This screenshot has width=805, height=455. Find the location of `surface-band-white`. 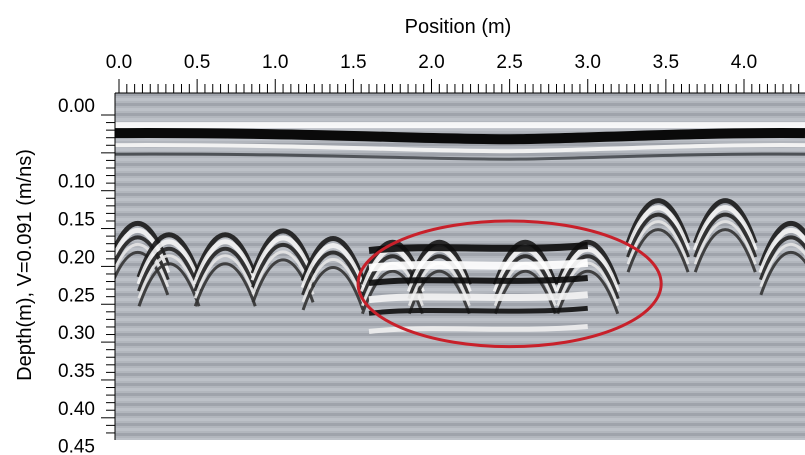

surface-band-white is located at coordinates (460, 148).